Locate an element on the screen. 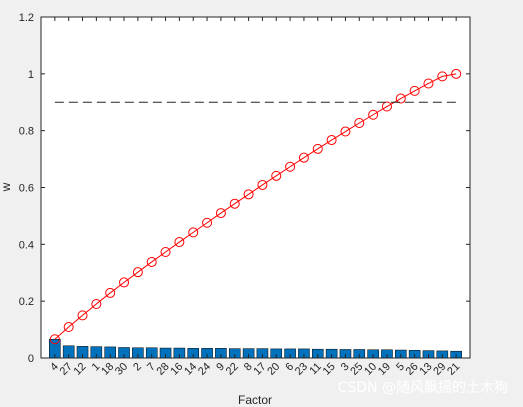 This screenshot has height=407, width=523. y-tick-label: 0.4 is located at coordinates (26, 245).